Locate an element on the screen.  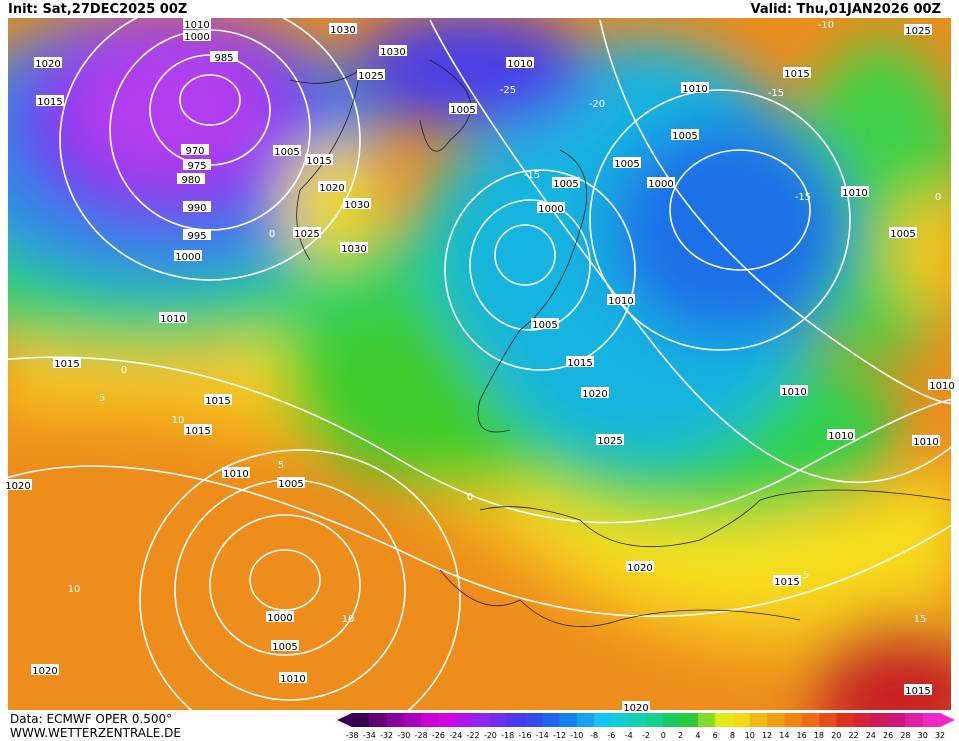
scale-label: -12 is located at coordinates (559, 735).